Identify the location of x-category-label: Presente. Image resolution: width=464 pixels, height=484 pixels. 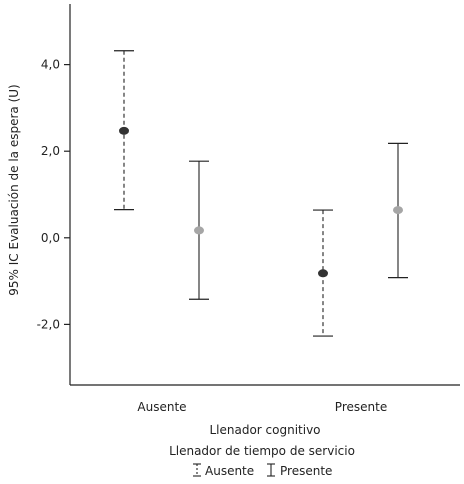
(361, 407).